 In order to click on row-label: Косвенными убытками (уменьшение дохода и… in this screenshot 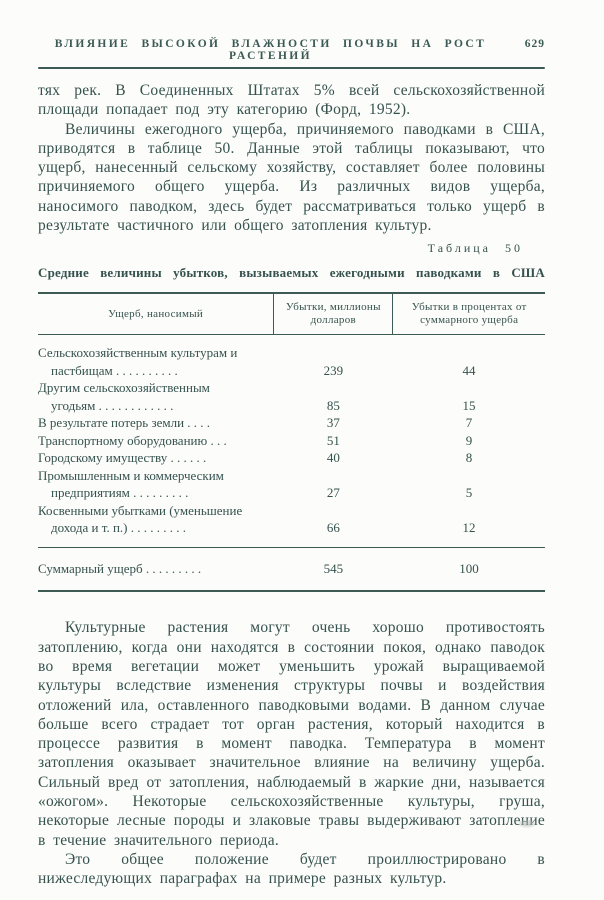, I will do `click(140, 519)`.